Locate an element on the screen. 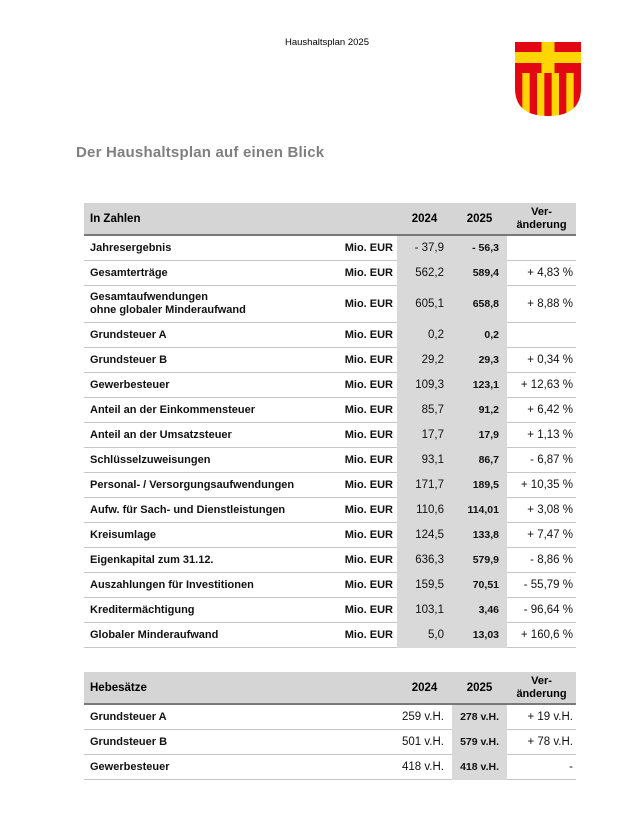 This screenshot has height=838, width=644. table-header-row: Hebesätze 2024 2025 Ver-änderung is located at coordinates (330, 688).